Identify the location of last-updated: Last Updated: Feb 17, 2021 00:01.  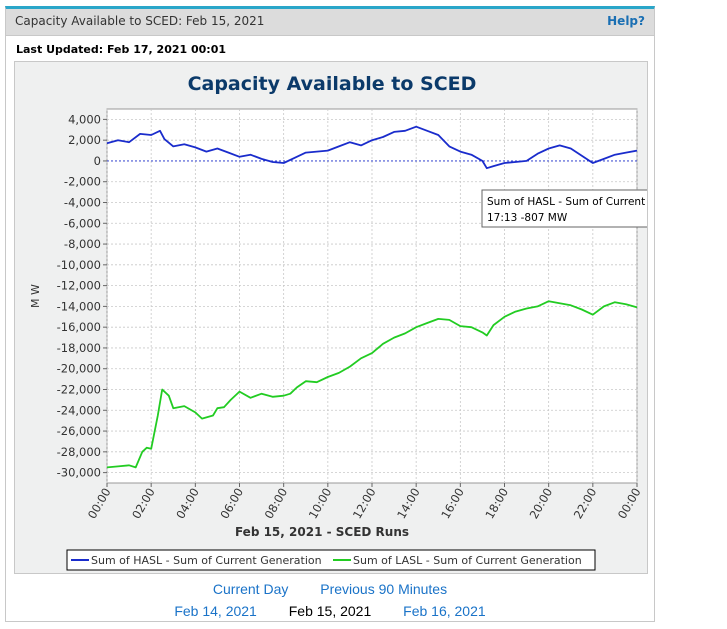
(121, 49).